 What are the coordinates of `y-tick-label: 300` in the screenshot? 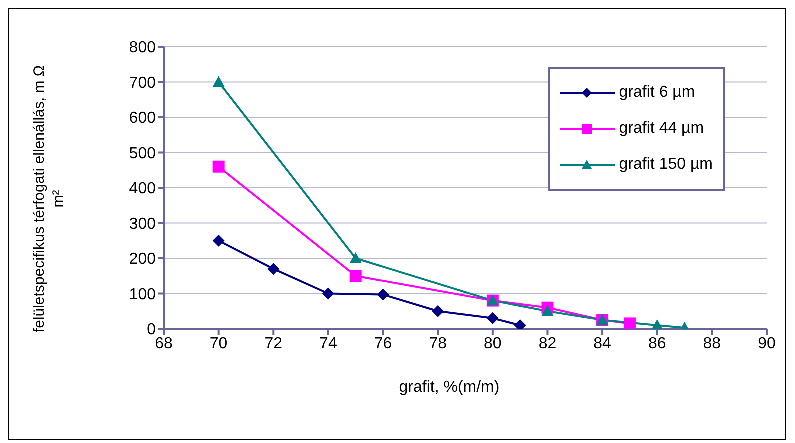 It's located at (142, 224).